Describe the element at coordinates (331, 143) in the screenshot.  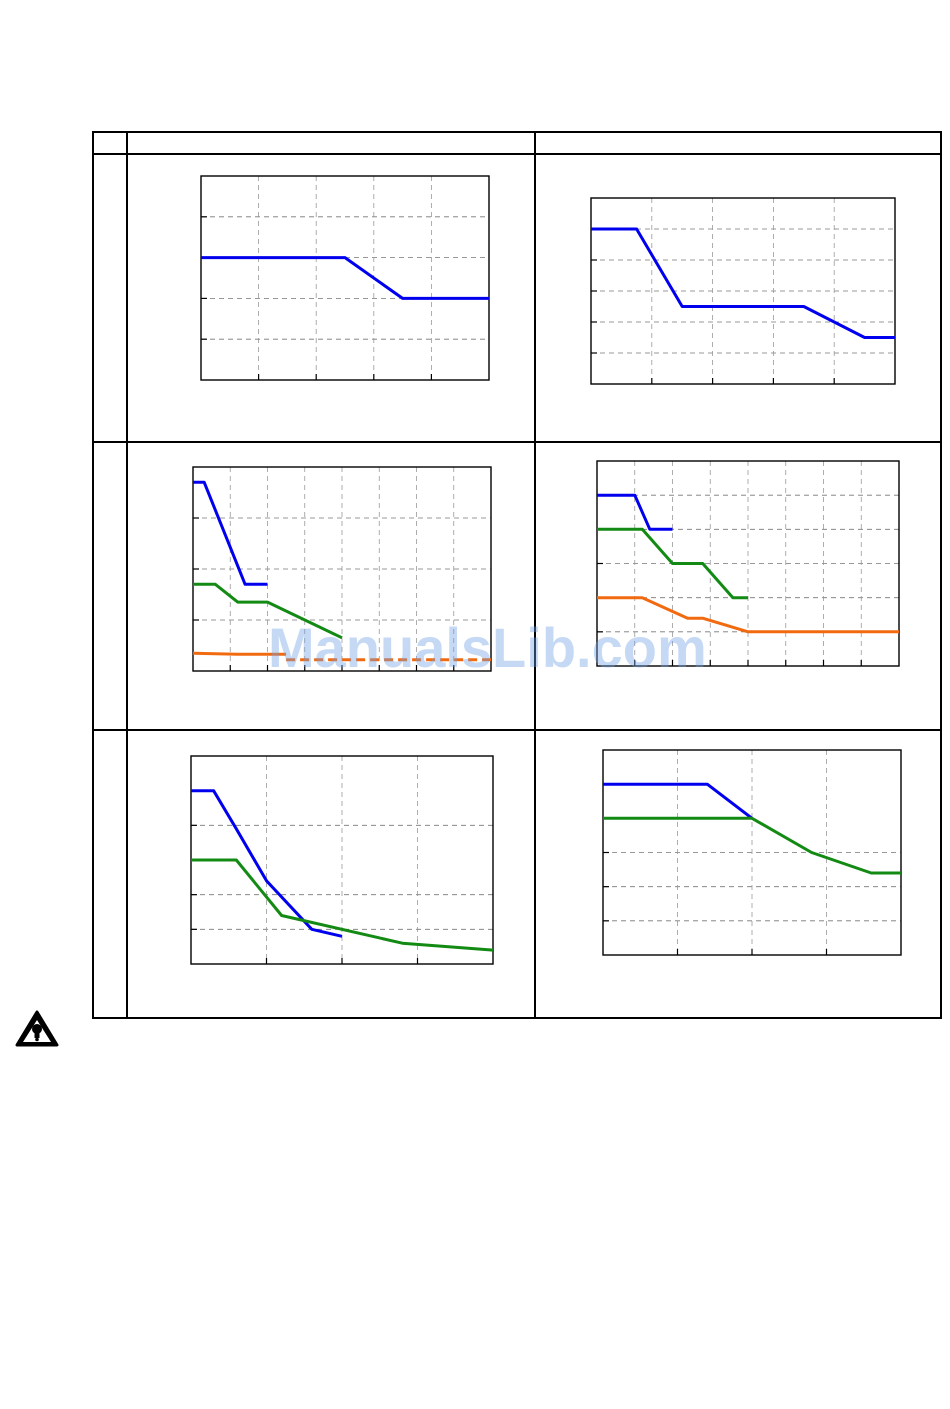
I see `header-cell-left` at that location.